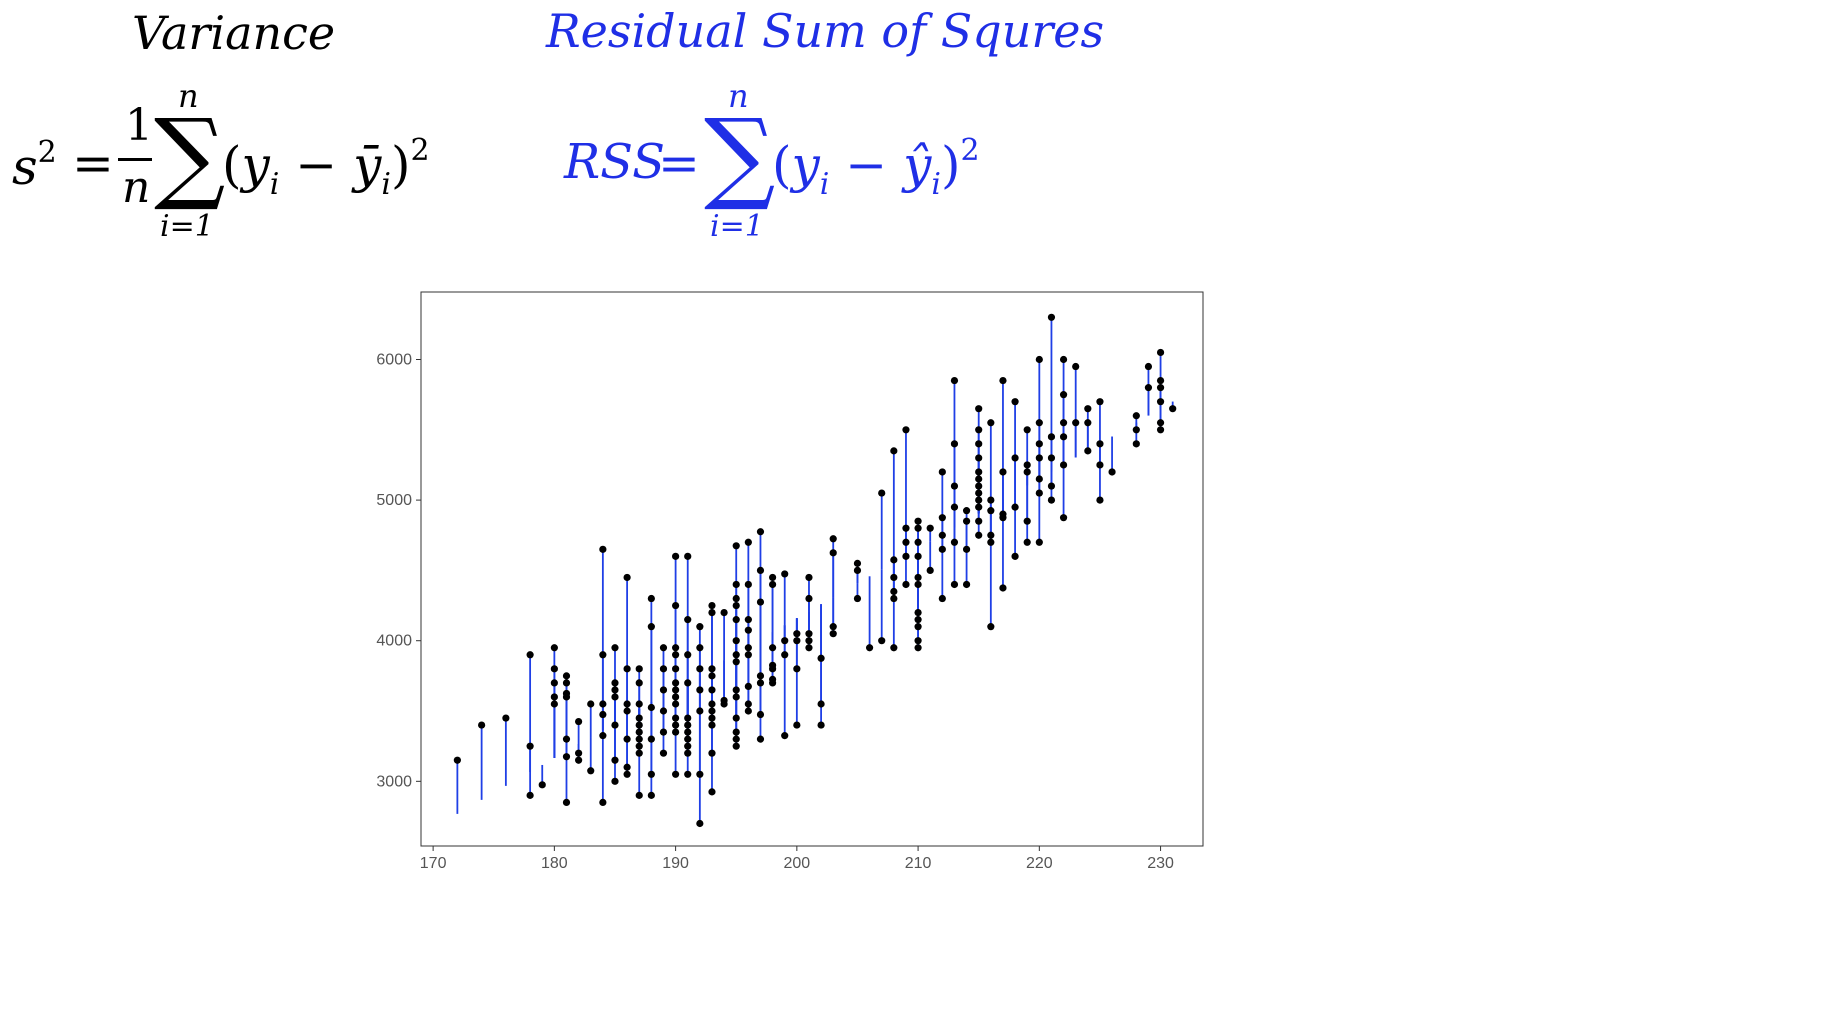  Describe the element at coordinates (326, 168) in the screenshot. I see `variance-body: (yi − ȳi)2` at that location.